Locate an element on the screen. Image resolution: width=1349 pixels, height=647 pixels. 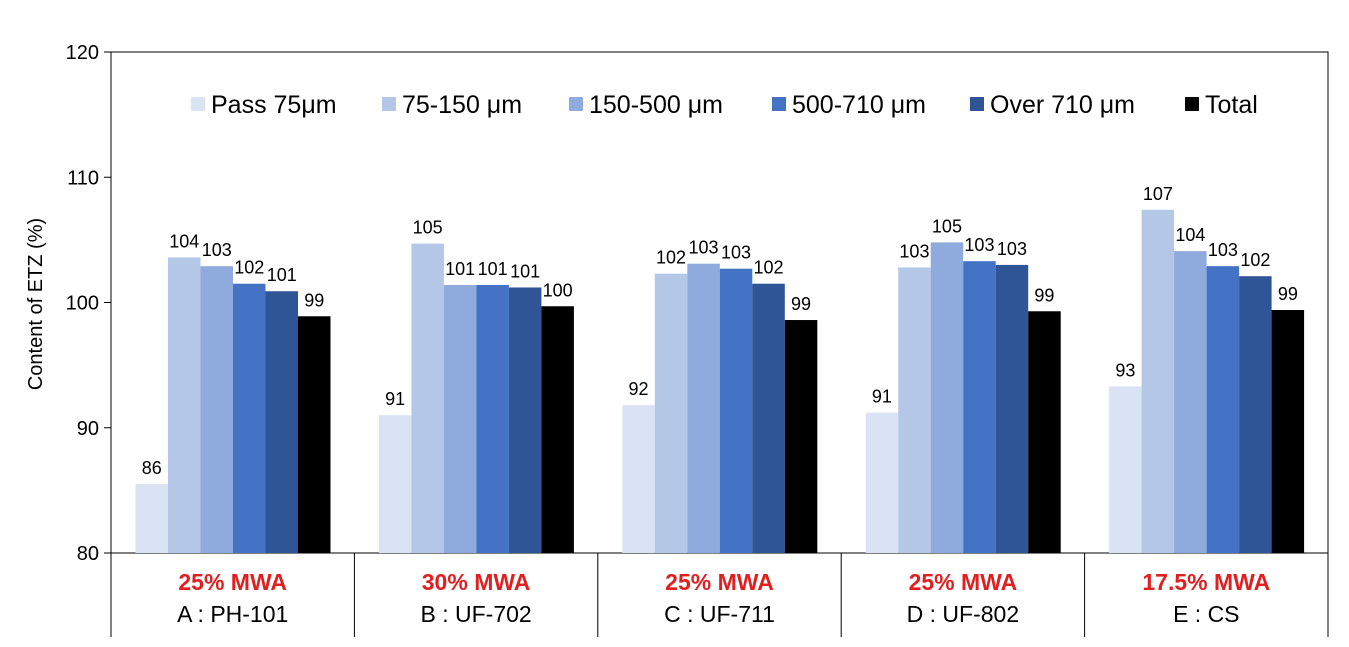
y-tick-label: 120 is located at coordinates (82, 53).